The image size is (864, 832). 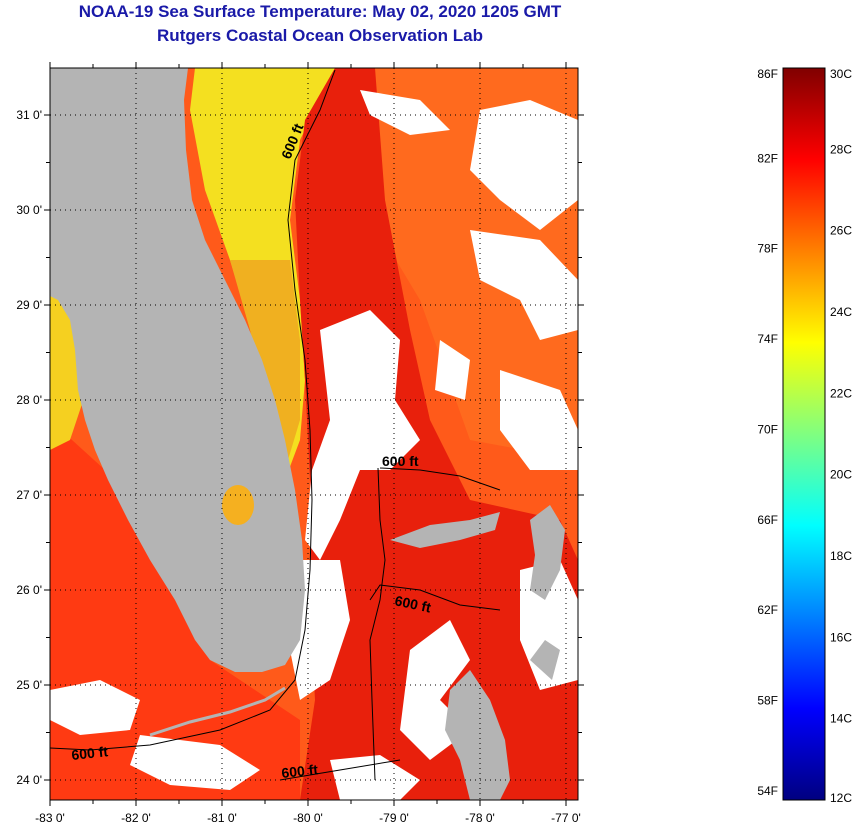 I want to click on colorbar-fahrenheit-label: 62F, so click(x=767, y=610).